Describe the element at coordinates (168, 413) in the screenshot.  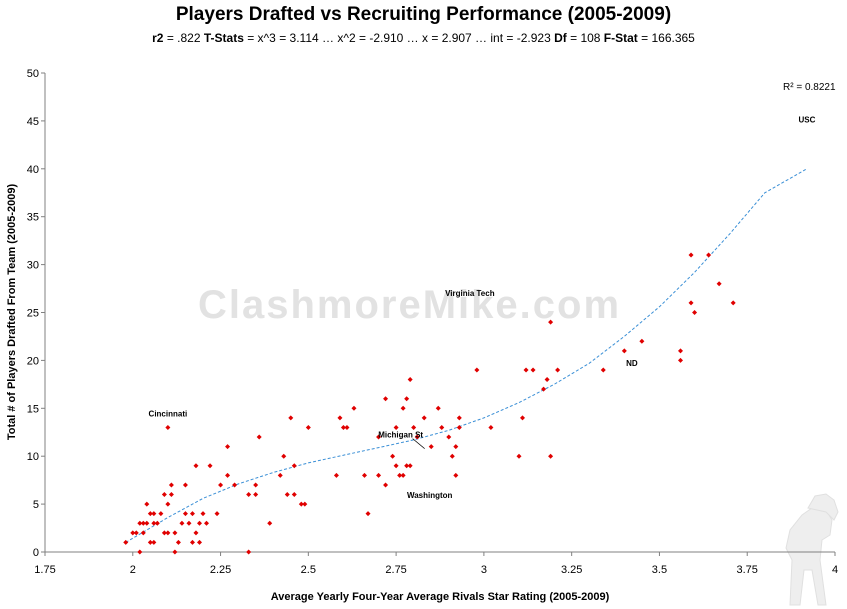
I see `point-annotation: Cincinnati` at that location.